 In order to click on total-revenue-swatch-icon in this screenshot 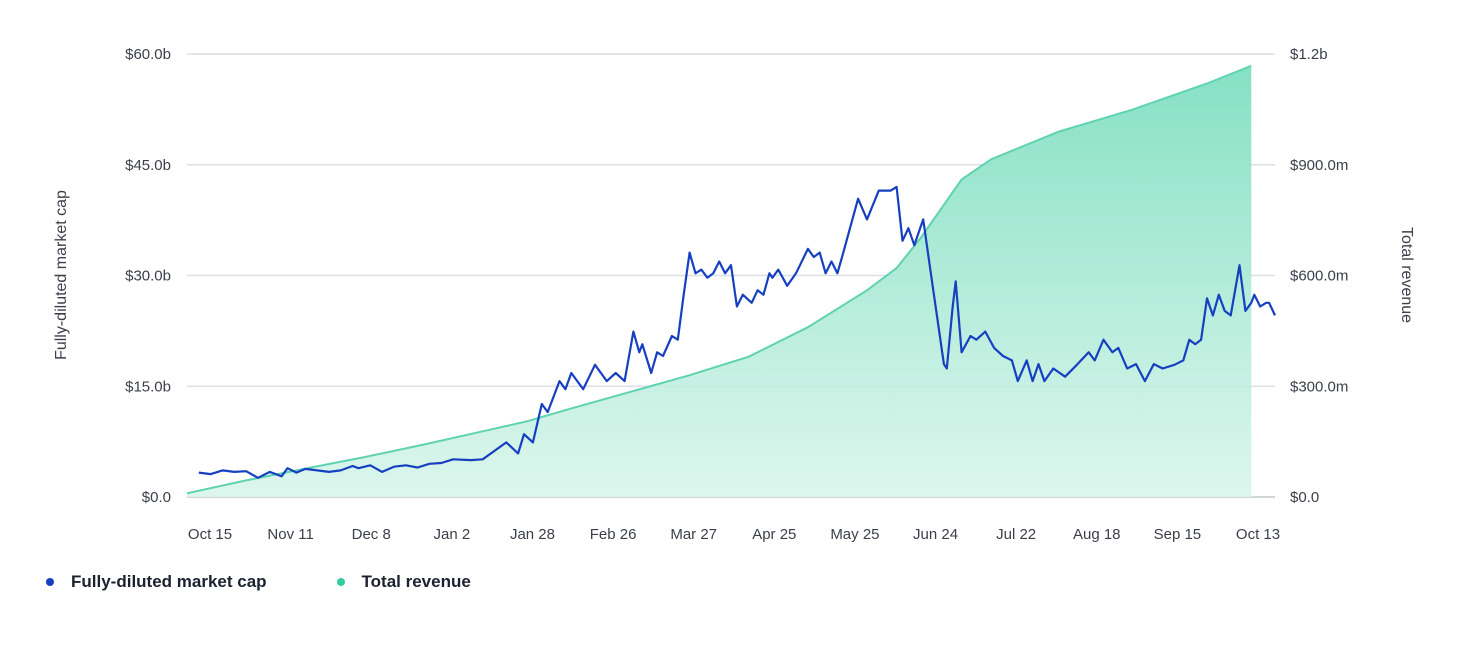, I will do `click(340, 582)`.